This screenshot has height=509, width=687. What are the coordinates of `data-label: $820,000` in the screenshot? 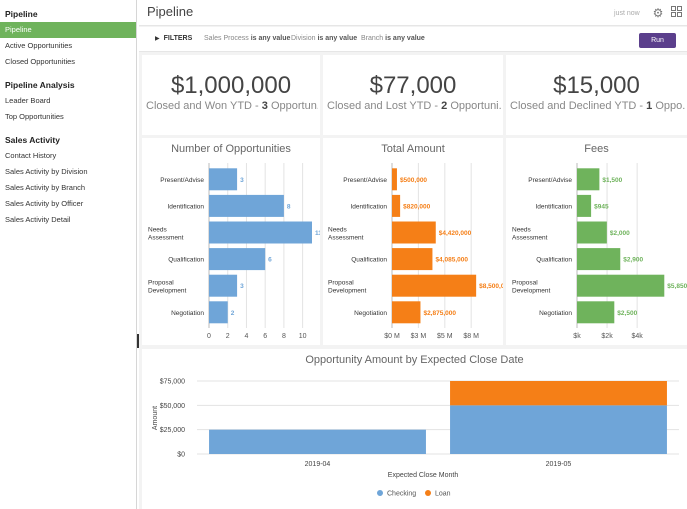 It's located at (416, 206).